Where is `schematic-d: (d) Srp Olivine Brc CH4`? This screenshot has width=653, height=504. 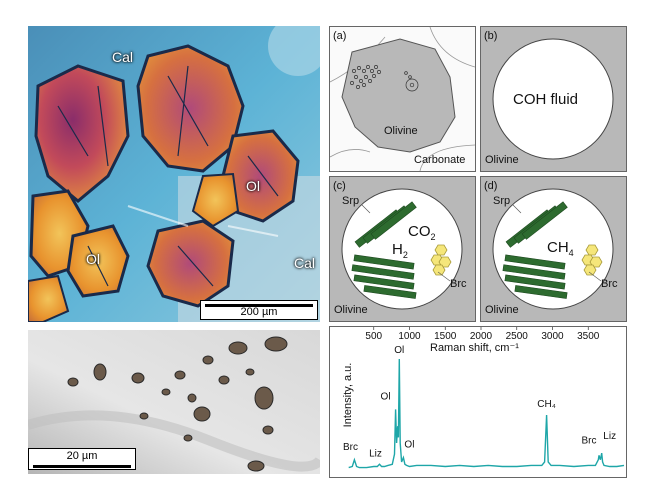
schematic-d: (d) Srp Olivine Brc CH4 is located at coordinates (553, 249).